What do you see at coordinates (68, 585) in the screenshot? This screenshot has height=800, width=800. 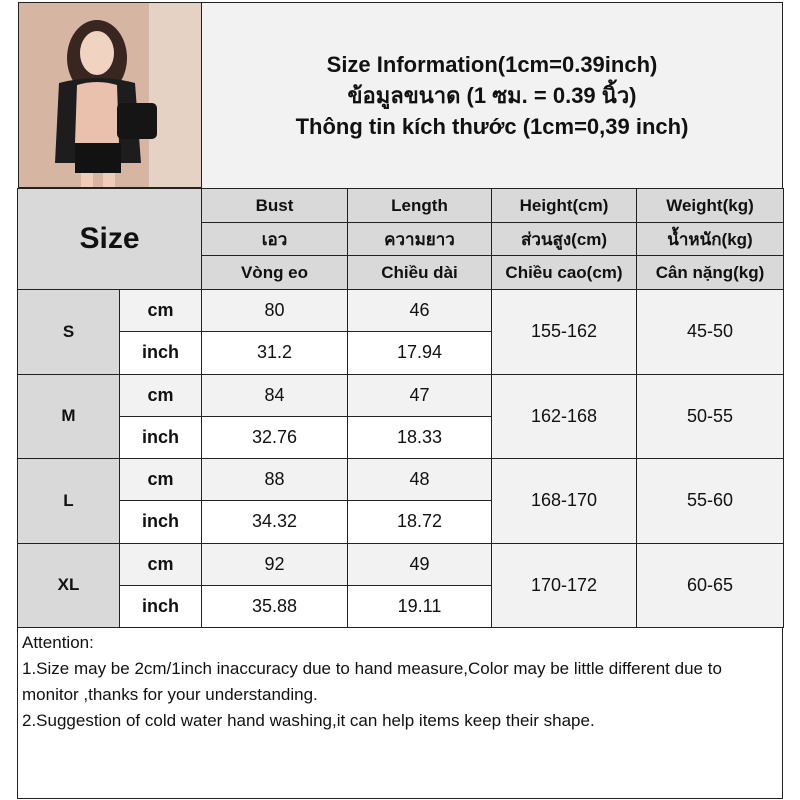 I see `size-label: XL` at bounding box center [68, 585].